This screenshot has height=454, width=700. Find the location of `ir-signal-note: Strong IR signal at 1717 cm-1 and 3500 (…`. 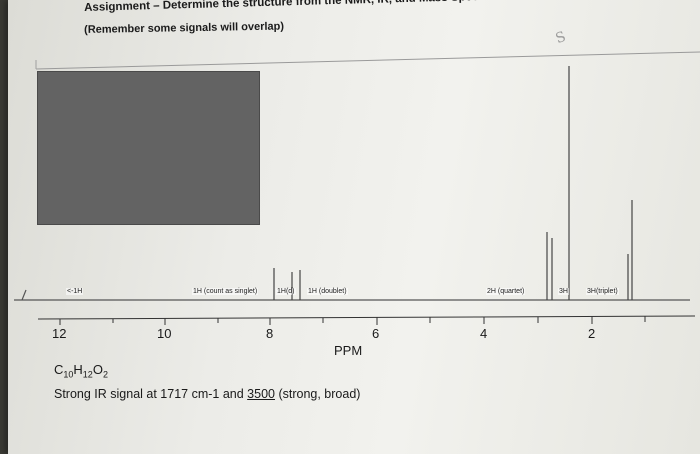

ir-signal-note: Strong IR signal at 1717 cm-1 and 3500 (… is located at coordinates (207, 394).